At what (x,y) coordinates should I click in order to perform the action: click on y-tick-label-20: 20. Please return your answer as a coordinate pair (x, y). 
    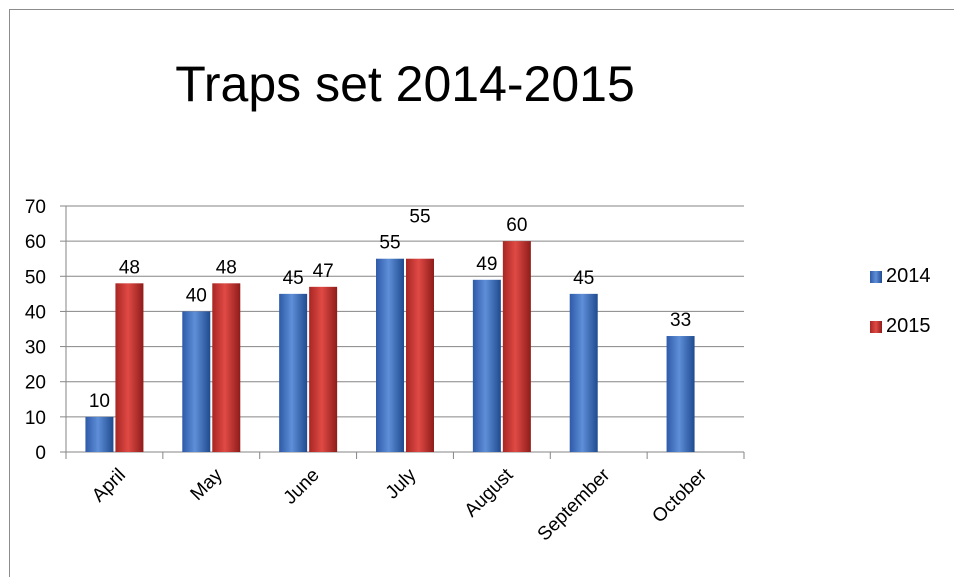
    Looking at the image, I should click on (35, 383).